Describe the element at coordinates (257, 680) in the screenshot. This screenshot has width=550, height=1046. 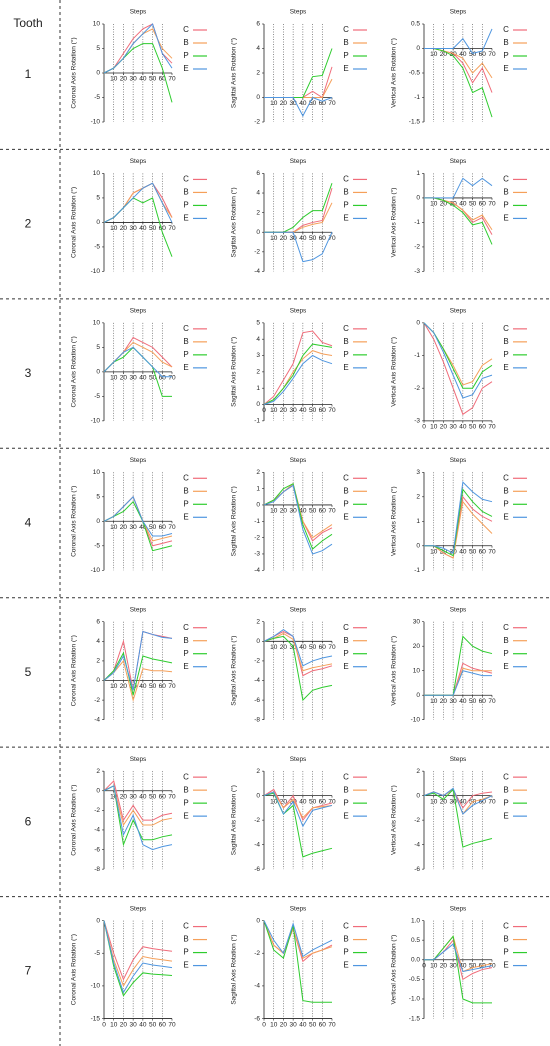
I see `y-tick-label: -4` at that location.